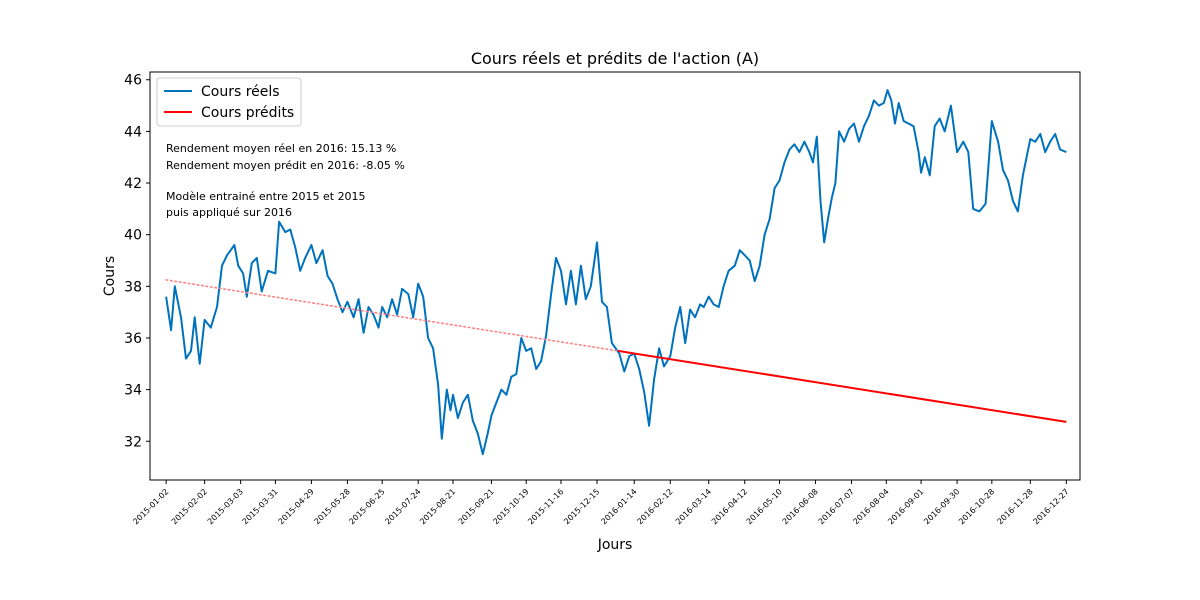 This screenshot has height=600, width=1200. Describe the element at coordinates (247, 113) in the screenshot. I see `legend-label-predicted: Cours prédits` at that location.